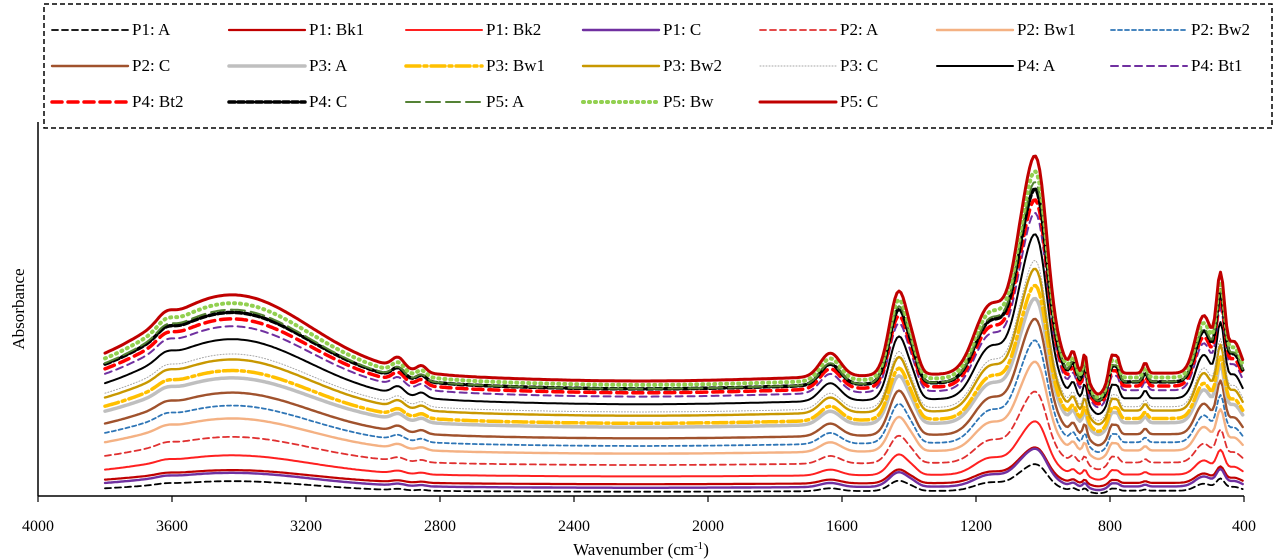 The image size is (1277, 560). I want to click on legend-label: P1: Bk1, so click(336, 29).